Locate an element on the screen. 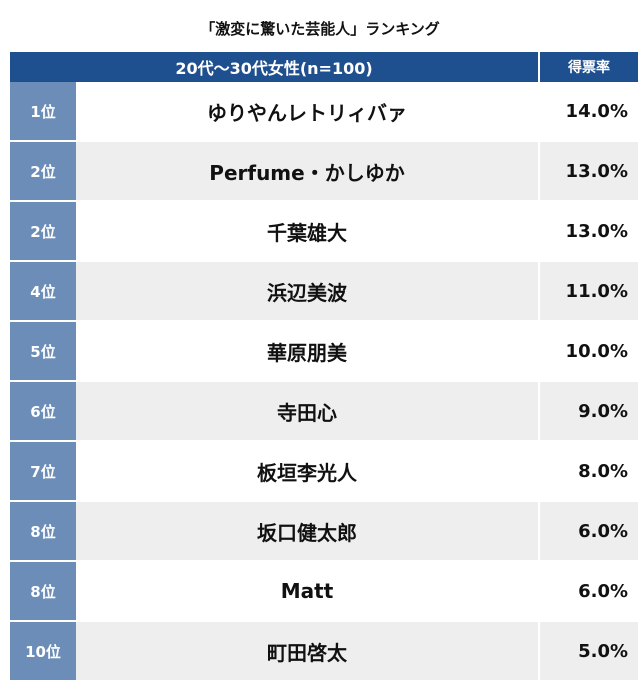 Image resolution: width=640 pixels, height=690 pixels. share-cell: 11.0% is located at coordinates (589, 291).